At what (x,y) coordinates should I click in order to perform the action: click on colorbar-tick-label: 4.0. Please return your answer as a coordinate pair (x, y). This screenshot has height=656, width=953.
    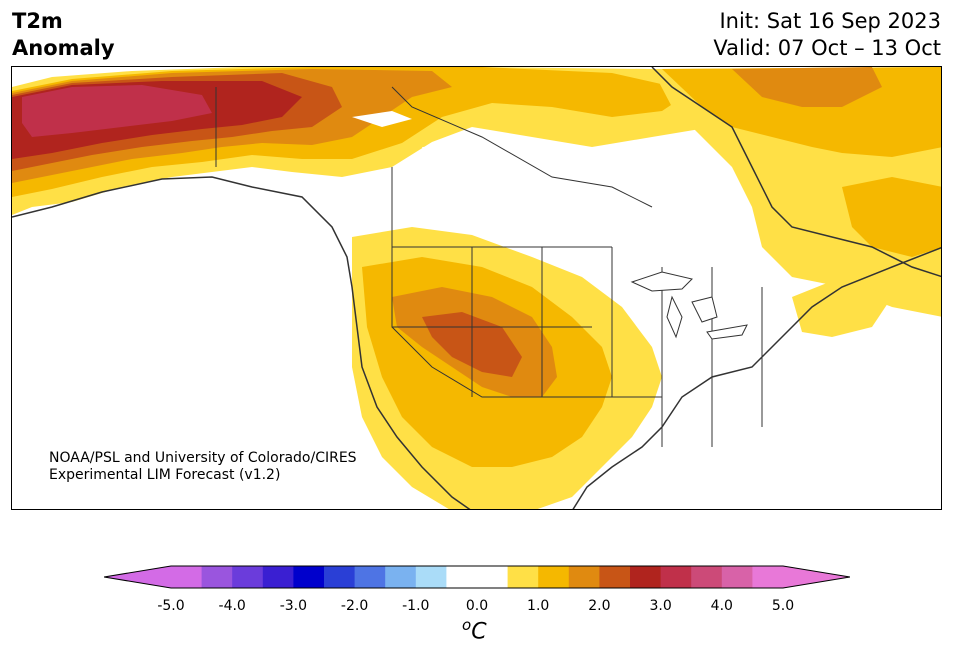
    Looking at the image, I should click on (721, 606).